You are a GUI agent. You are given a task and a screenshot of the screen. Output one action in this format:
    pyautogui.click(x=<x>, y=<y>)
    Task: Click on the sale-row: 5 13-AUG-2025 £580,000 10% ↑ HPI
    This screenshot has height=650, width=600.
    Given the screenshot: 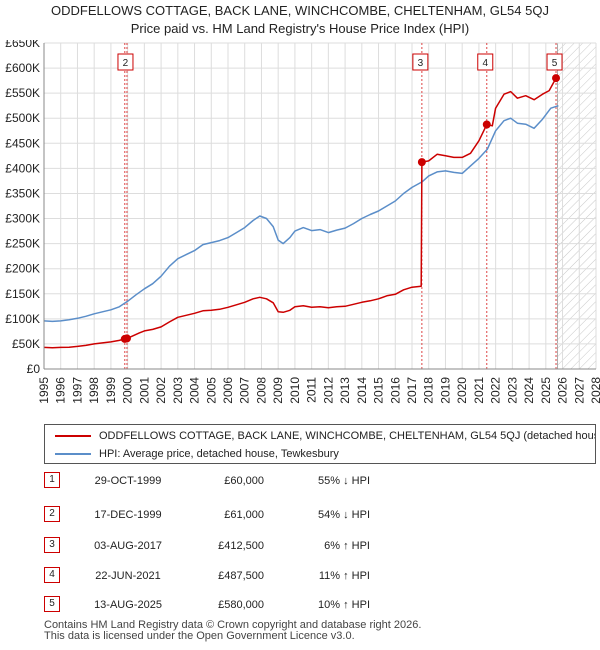 What is the action you would take?
    pyautogui.click(x=254, y=605)
    